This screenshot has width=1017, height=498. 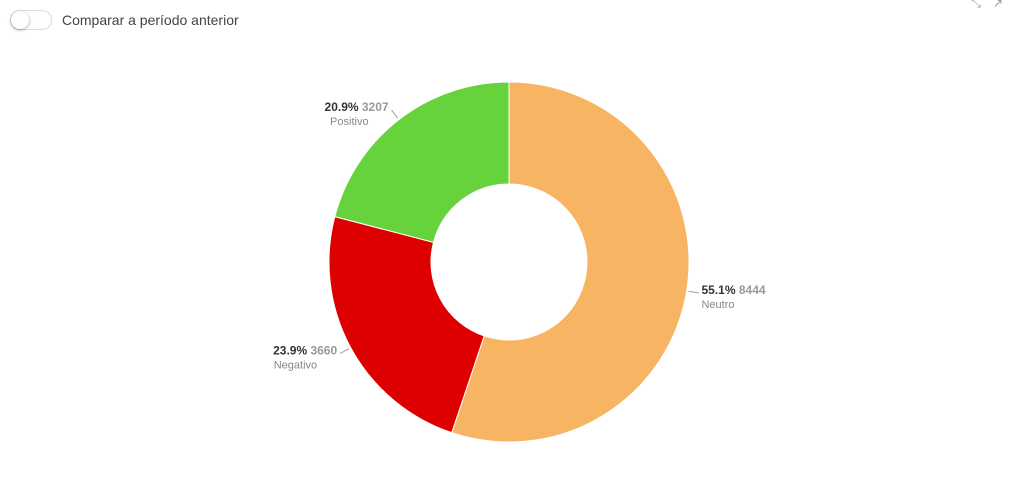 What do you see at coordinates (752, 290) in the screenshot?
I see `value-label: 8444` at bounding box center [752, 290].